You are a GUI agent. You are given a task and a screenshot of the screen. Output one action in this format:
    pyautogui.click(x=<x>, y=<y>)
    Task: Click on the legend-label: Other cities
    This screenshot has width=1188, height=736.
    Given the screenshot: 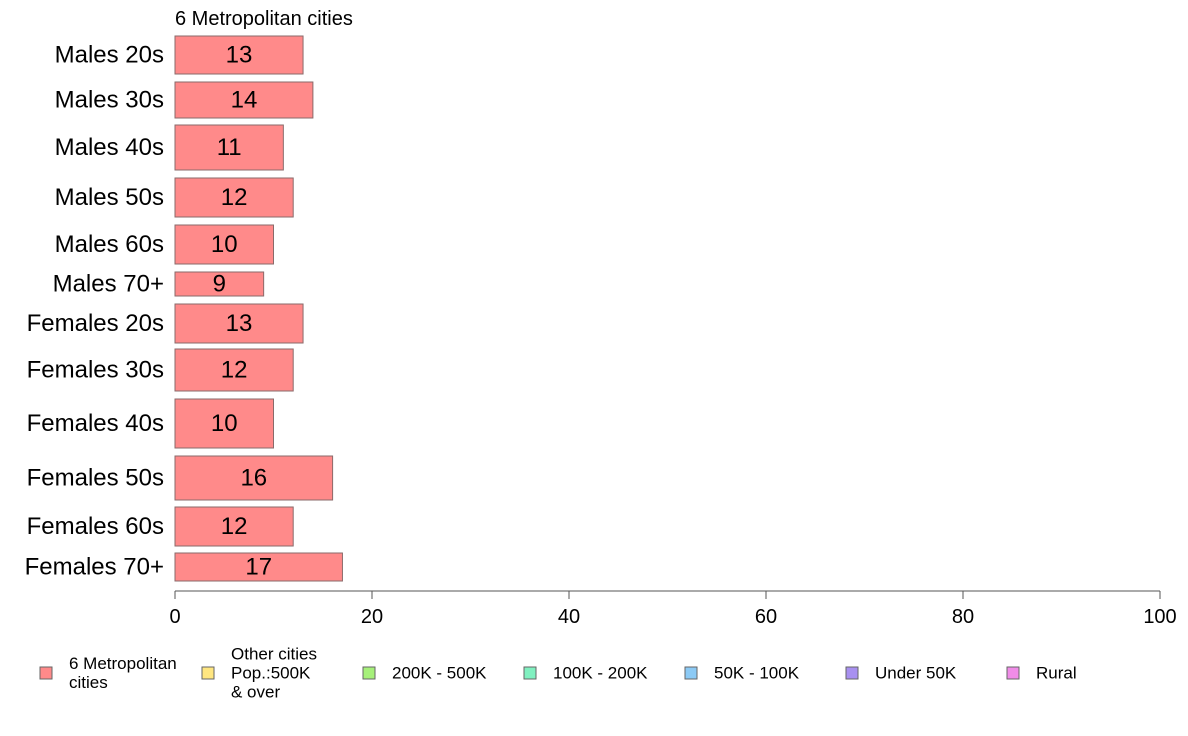 What is the action you would take?
    pyautogui.click(x=274, y=654)
    